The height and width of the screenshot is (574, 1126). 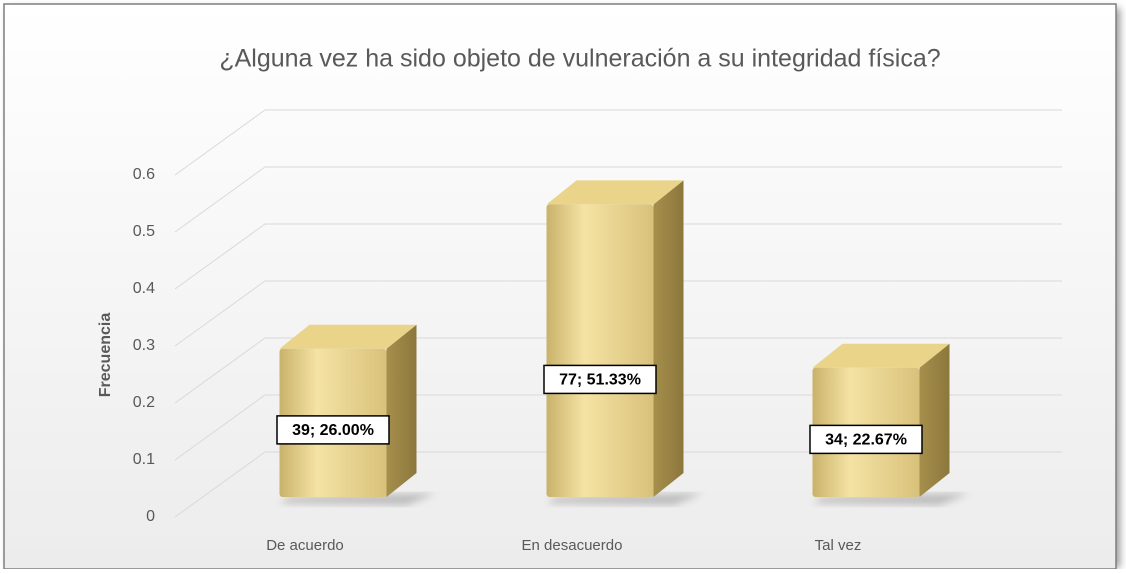 I want to click on data-label: 34; 22.67%, so click(x=866, y=440).